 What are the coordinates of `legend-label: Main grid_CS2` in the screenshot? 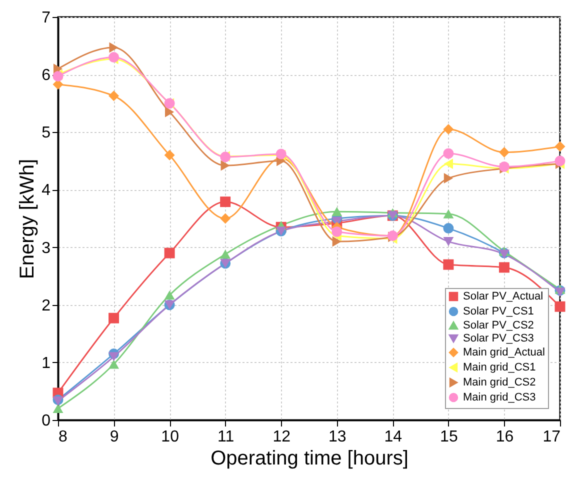 It's located at (499, 382).